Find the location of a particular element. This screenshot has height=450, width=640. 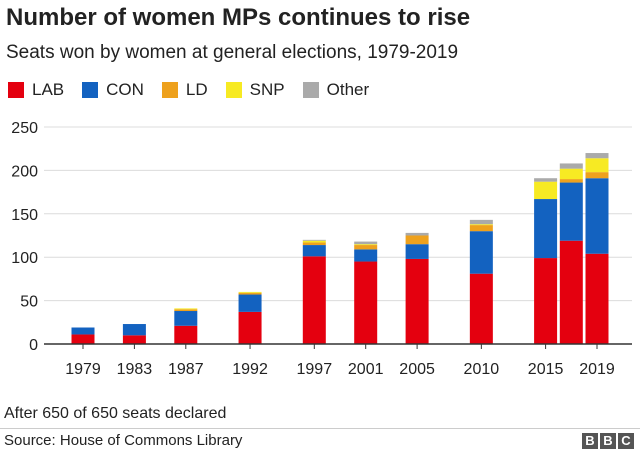

declared-note: After 650 of 650 seats declared is located at coordinates (115, 413).